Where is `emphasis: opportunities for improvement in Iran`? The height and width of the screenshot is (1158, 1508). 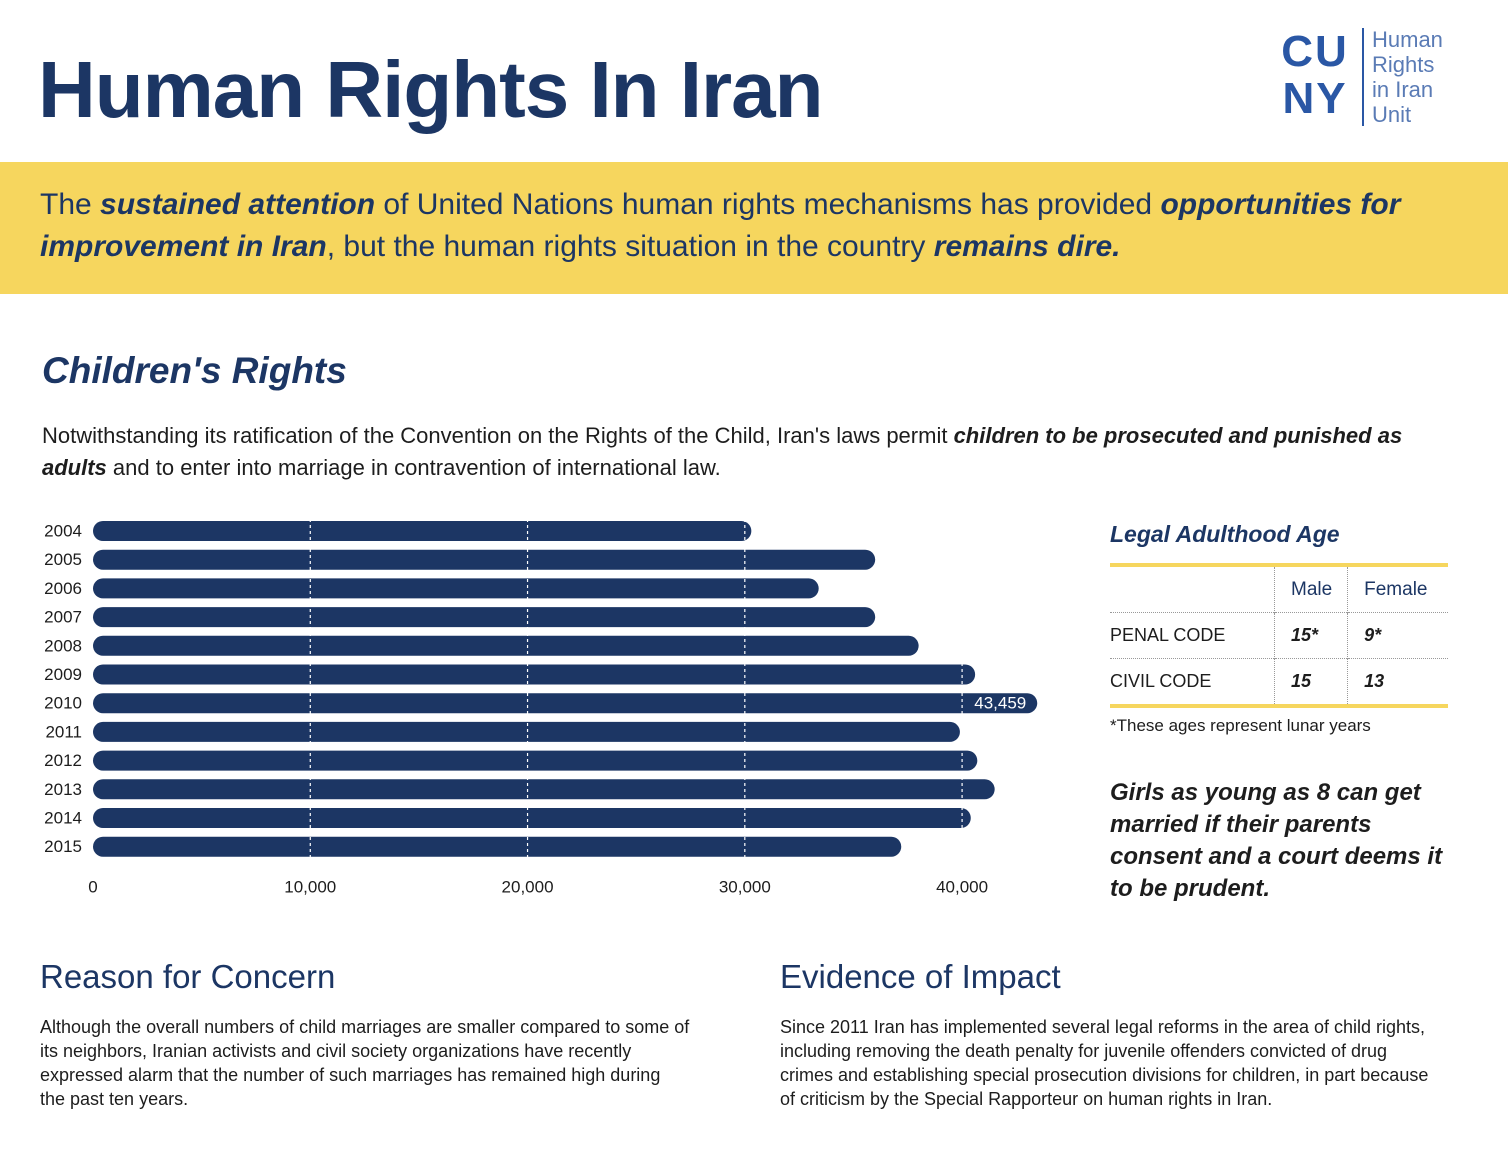 emphasis: opportunities for improvement in Iran is located at coordinates (720, 225).